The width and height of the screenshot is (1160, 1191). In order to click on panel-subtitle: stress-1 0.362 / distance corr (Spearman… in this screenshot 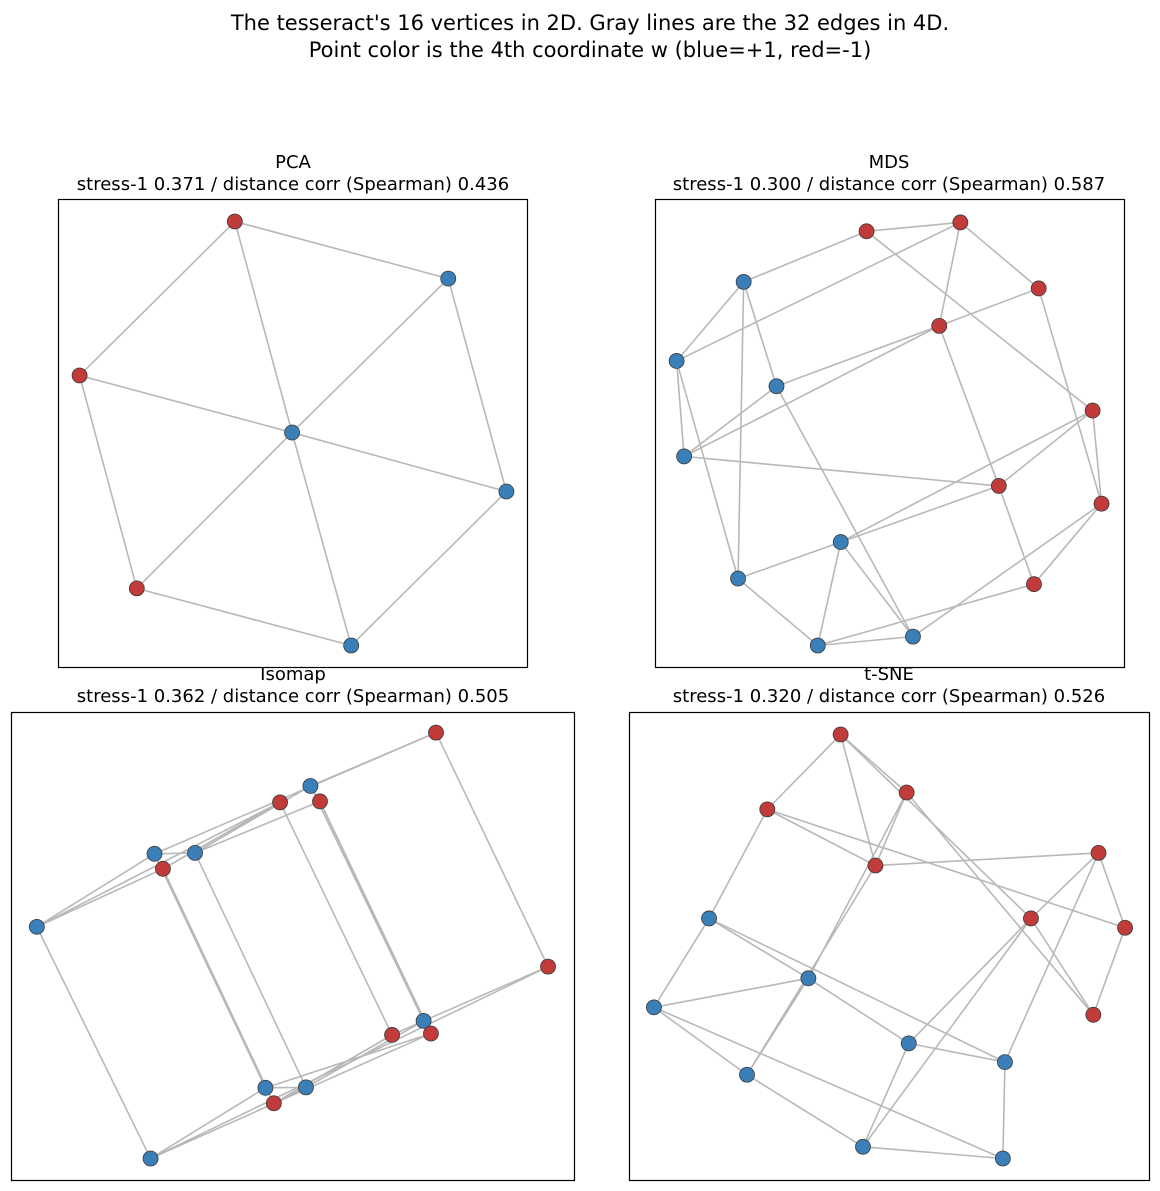, I will do `click(293, 696)`.